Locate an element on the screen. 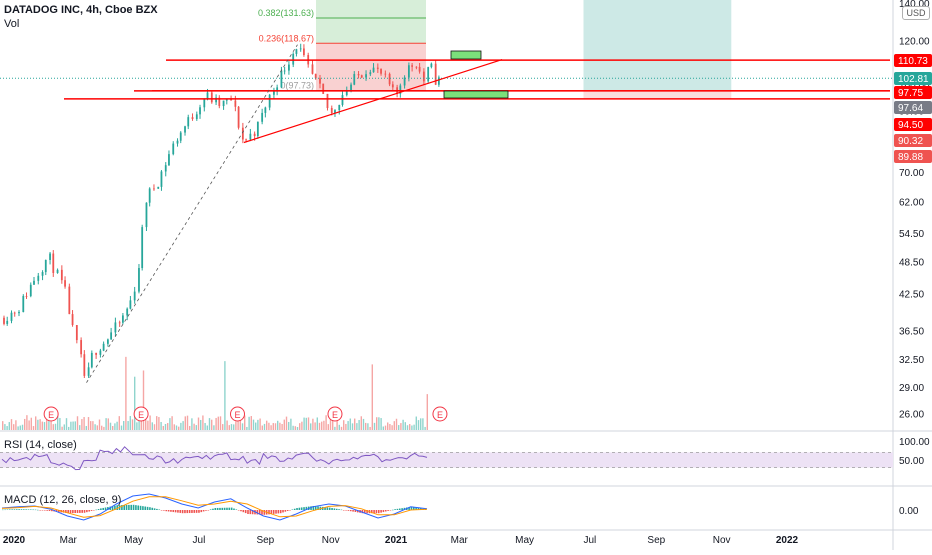 Image resolution: width=932 pixels, height=555 pixels. price-label-badge is located at coordinates (913, 60).